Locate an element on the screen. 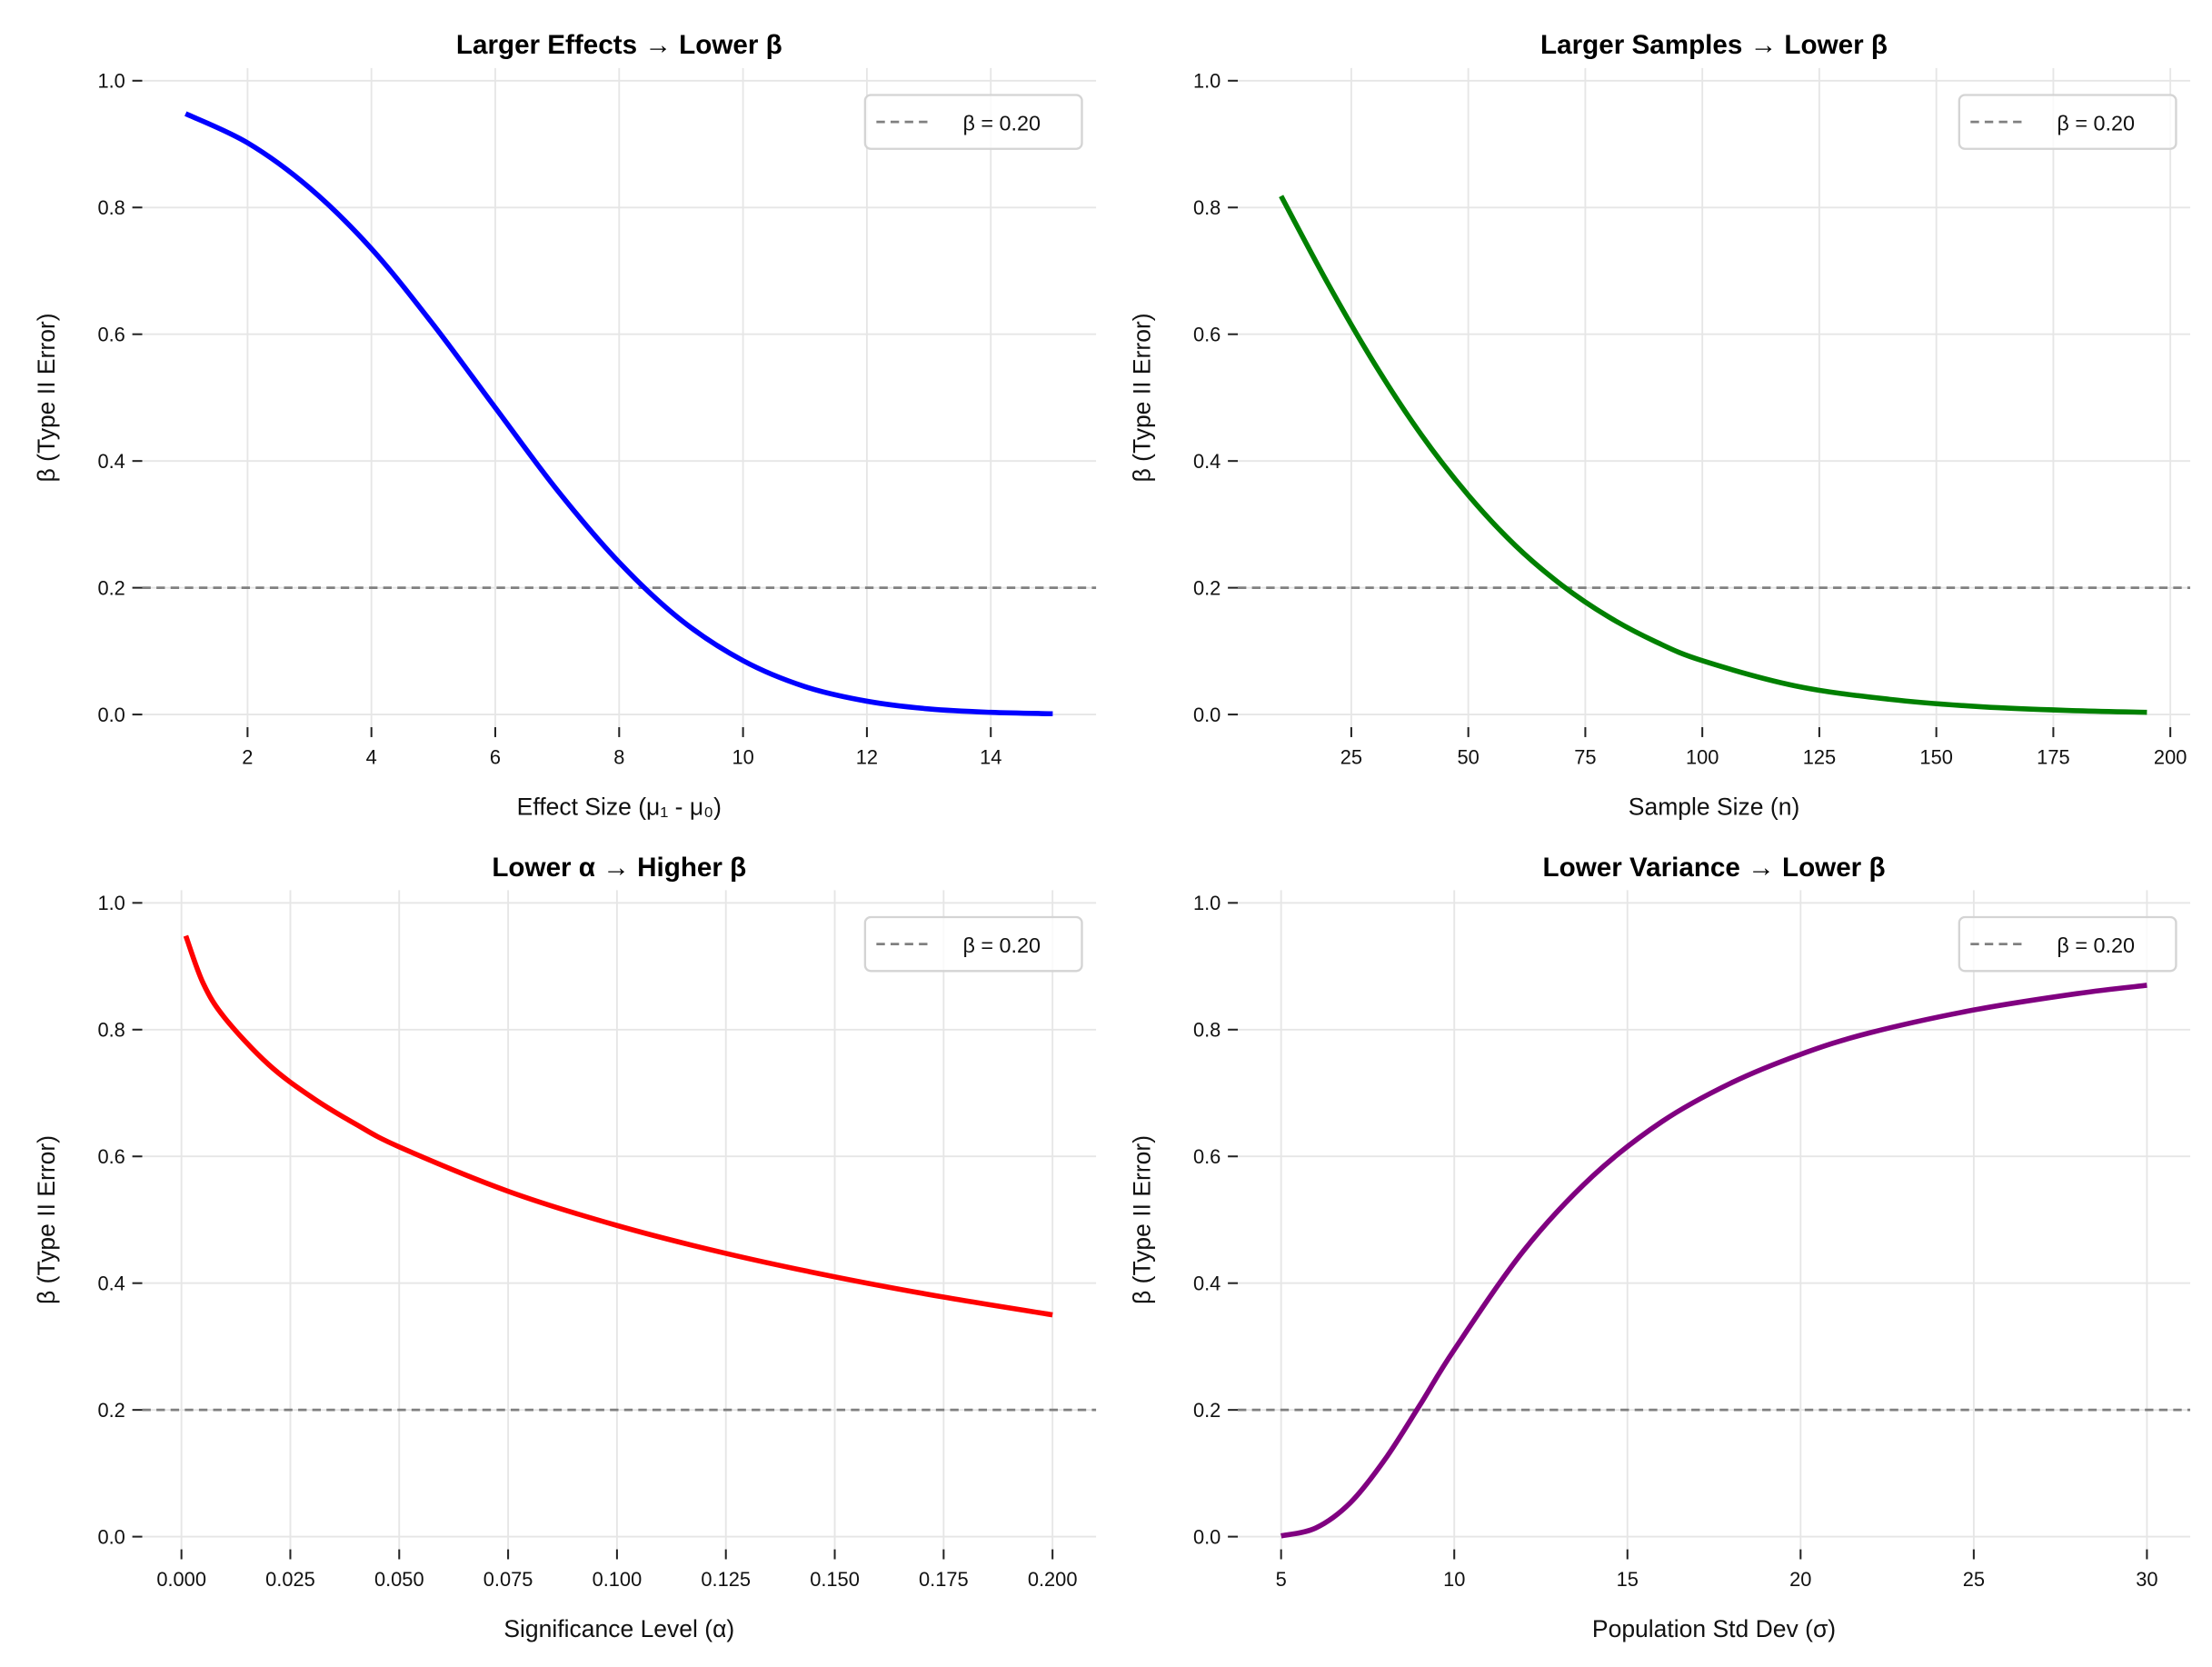 The image size is (2212, 1667). subplot-title: Lower α → Higher β is located at coordinates (619, 868).